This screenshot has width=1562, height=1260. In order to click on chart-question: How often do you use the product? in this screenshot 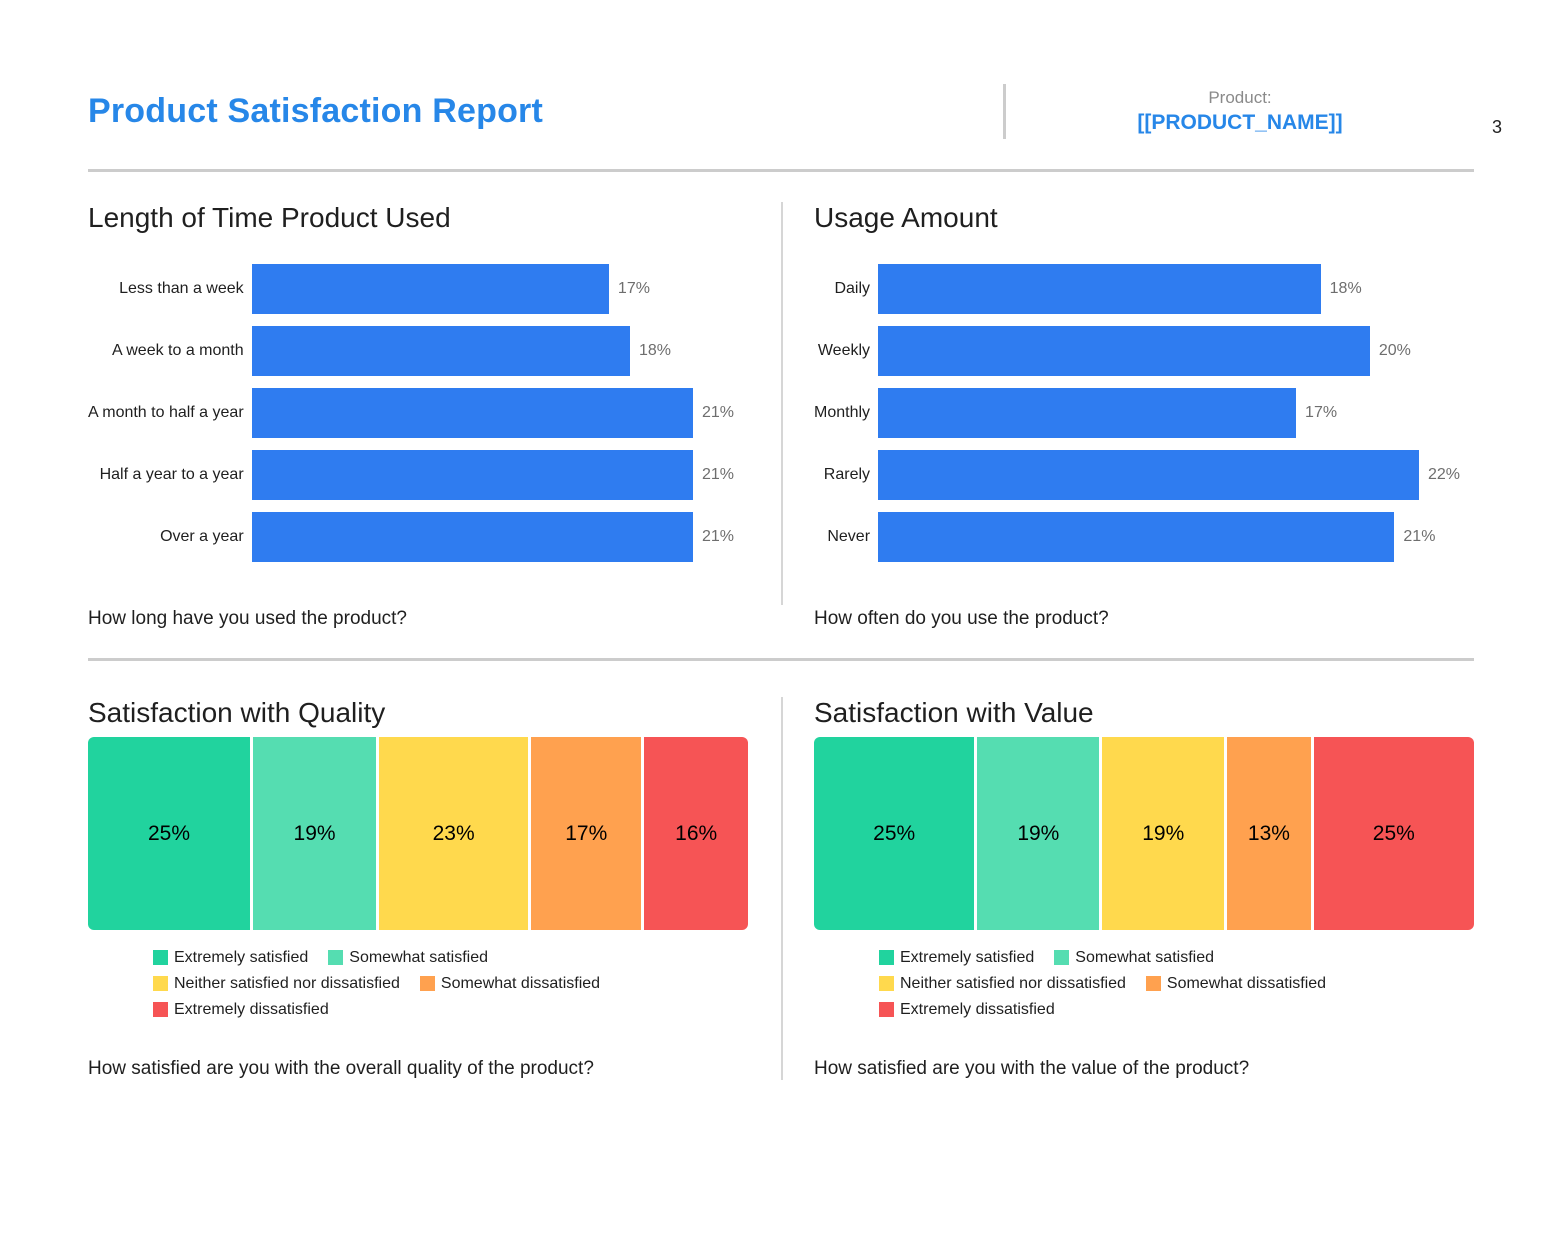, I will do `click(961, 618)`.